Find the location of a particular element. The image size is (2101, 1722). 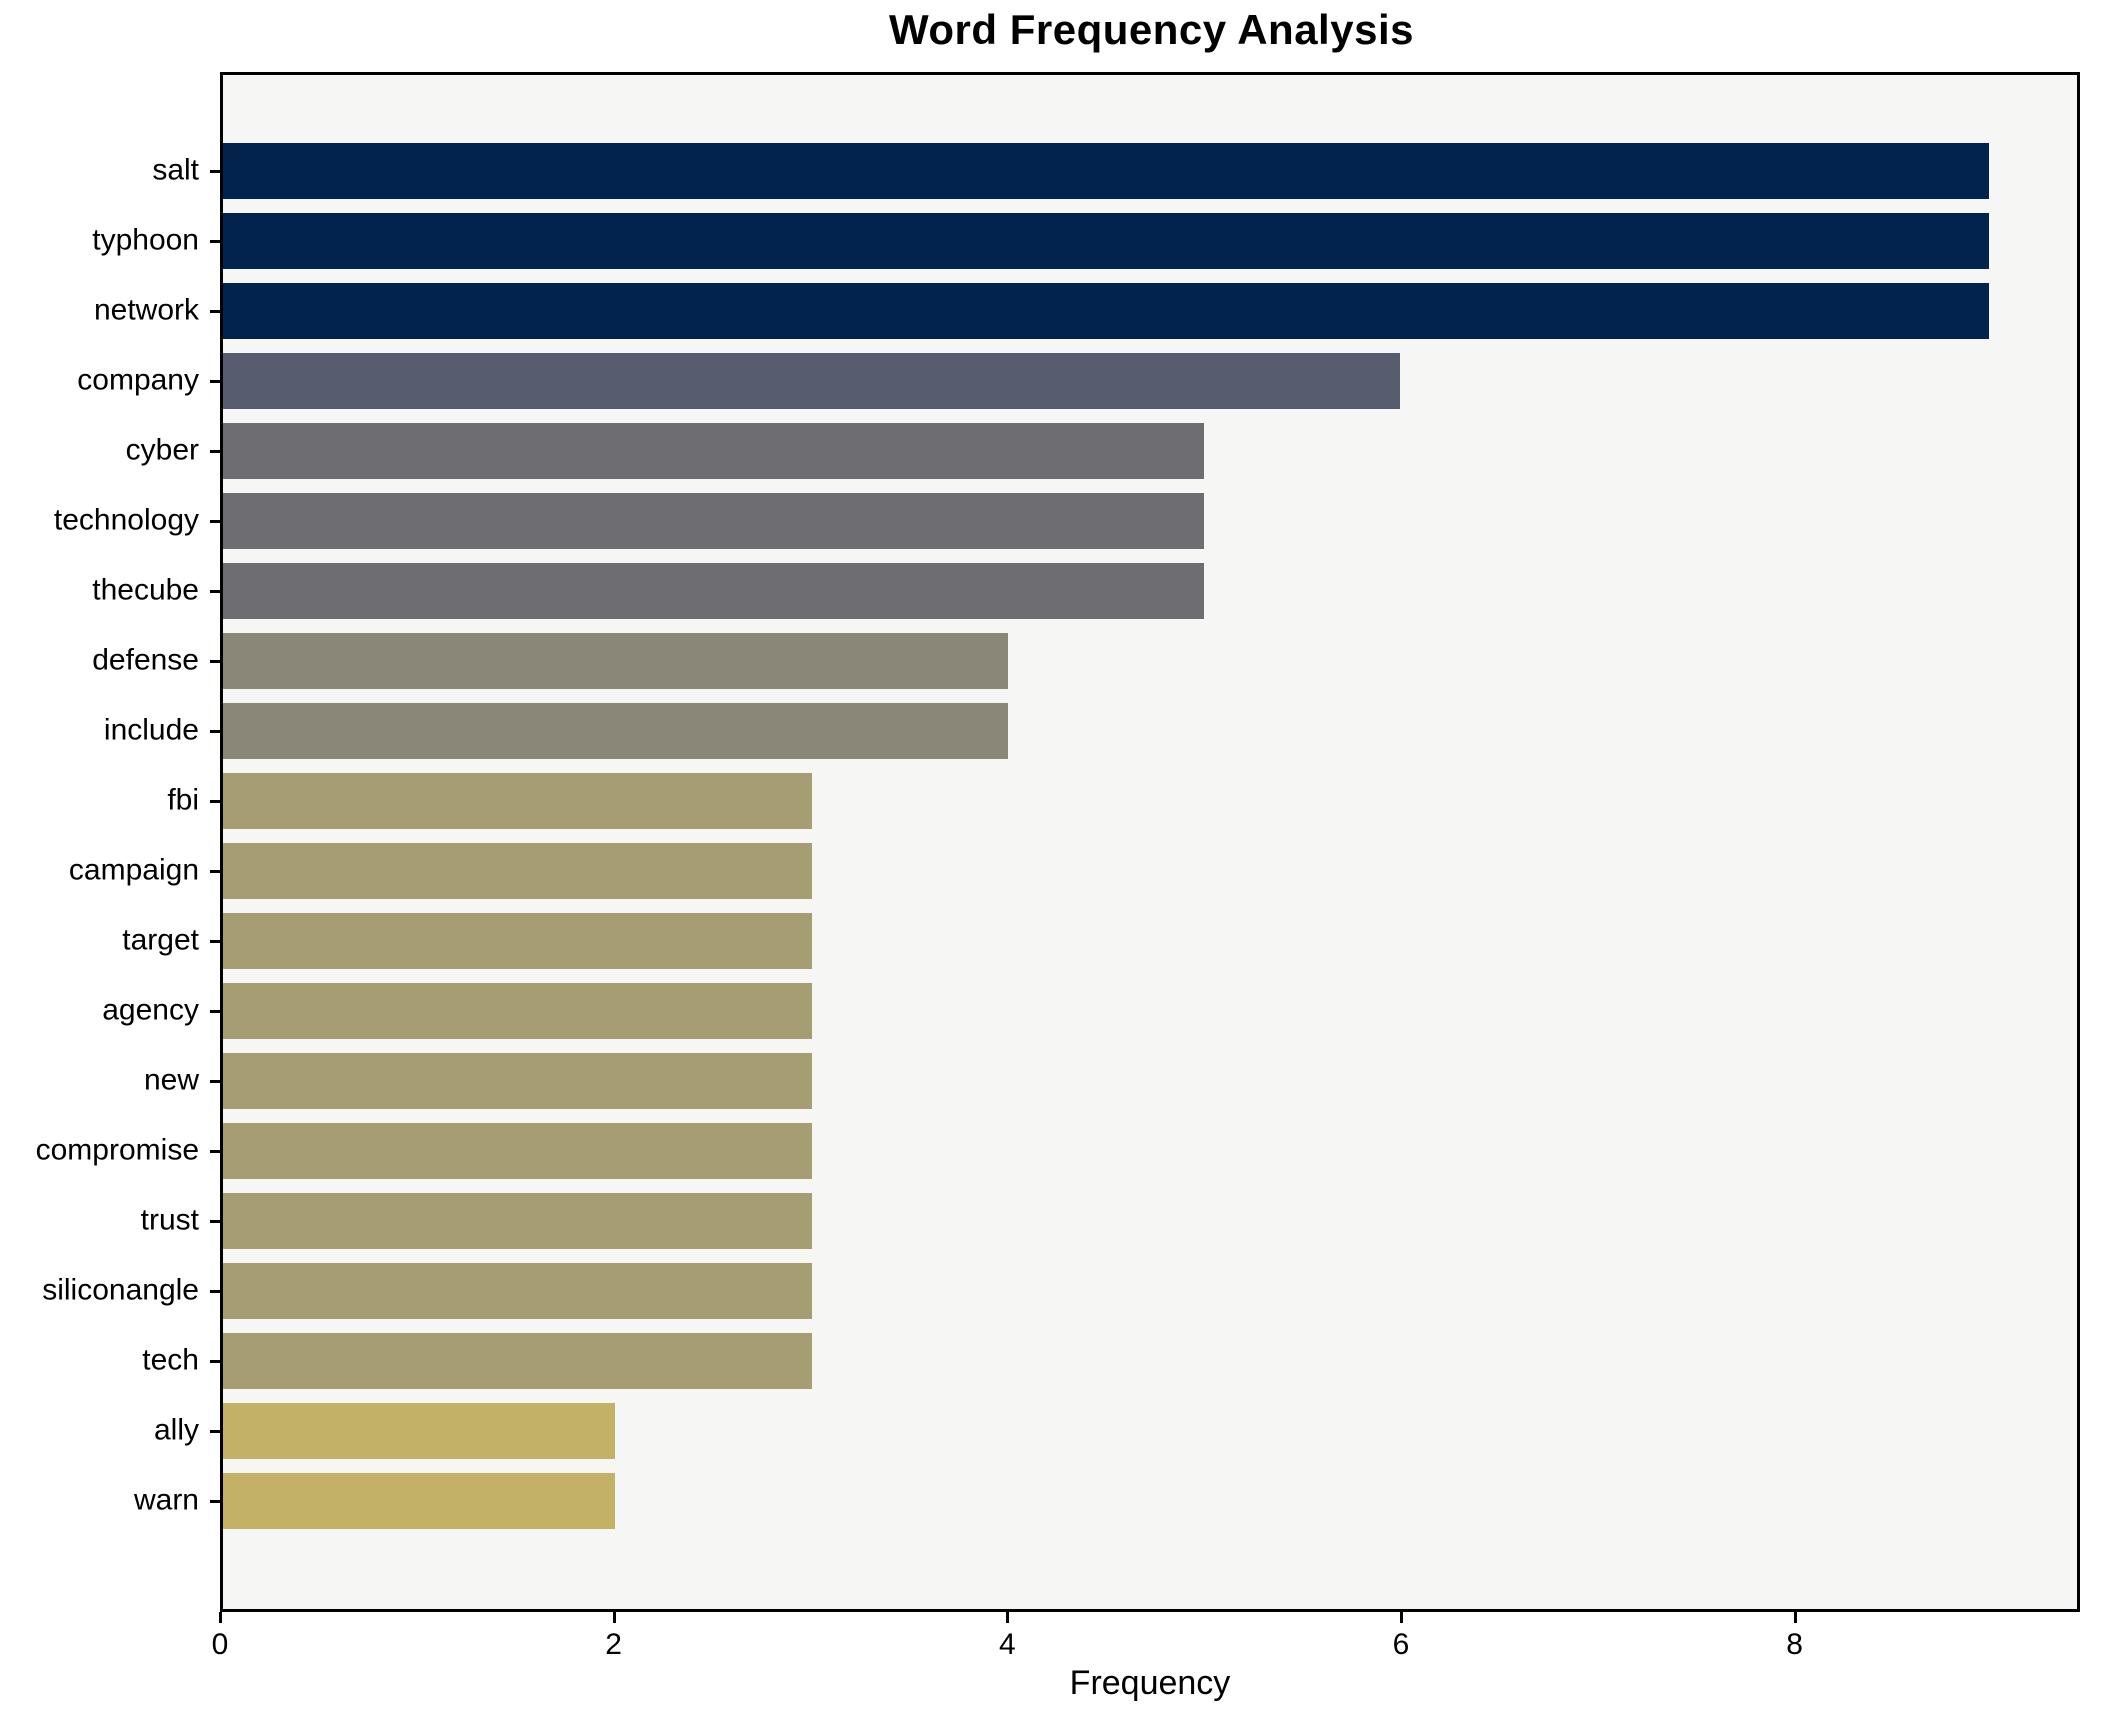

x-tick-label: 2 is located at coordinates (613, 1644).